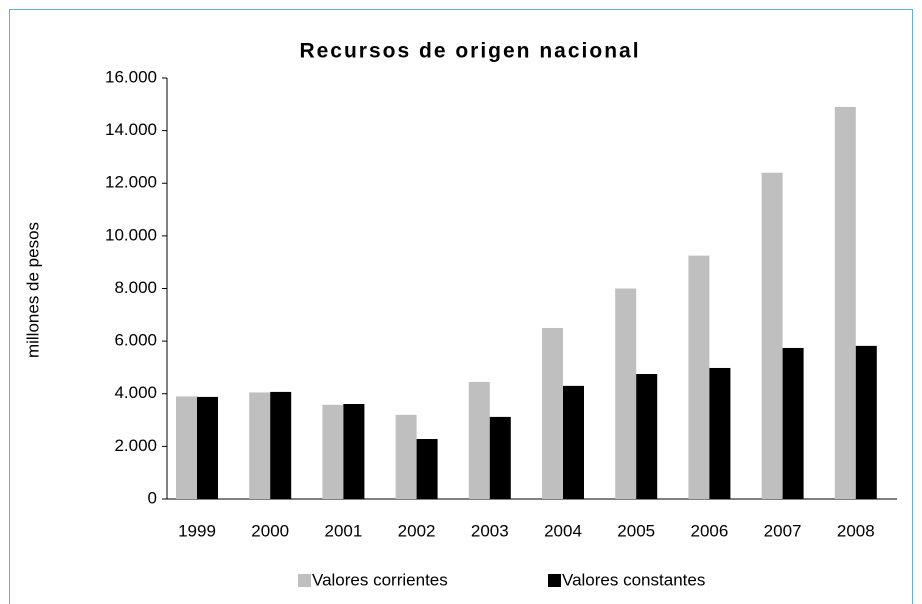 Image resolution: width=922 pixels, height=604 pixels. What do you see at coordinates (783, 530) in the screenshot?
I see `x-tick-label: 2007` at bounding box center [783, 530].